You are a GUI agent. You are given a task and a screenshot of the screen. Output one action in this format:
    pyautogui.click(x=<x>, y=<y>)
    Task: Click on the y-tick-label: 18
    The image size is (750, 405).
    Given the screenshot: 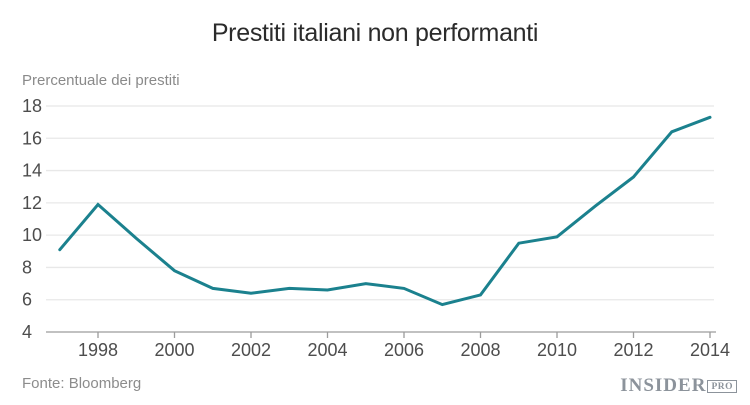 What is the action you would take?
    pyautogui.click(x=32, y=106)
    